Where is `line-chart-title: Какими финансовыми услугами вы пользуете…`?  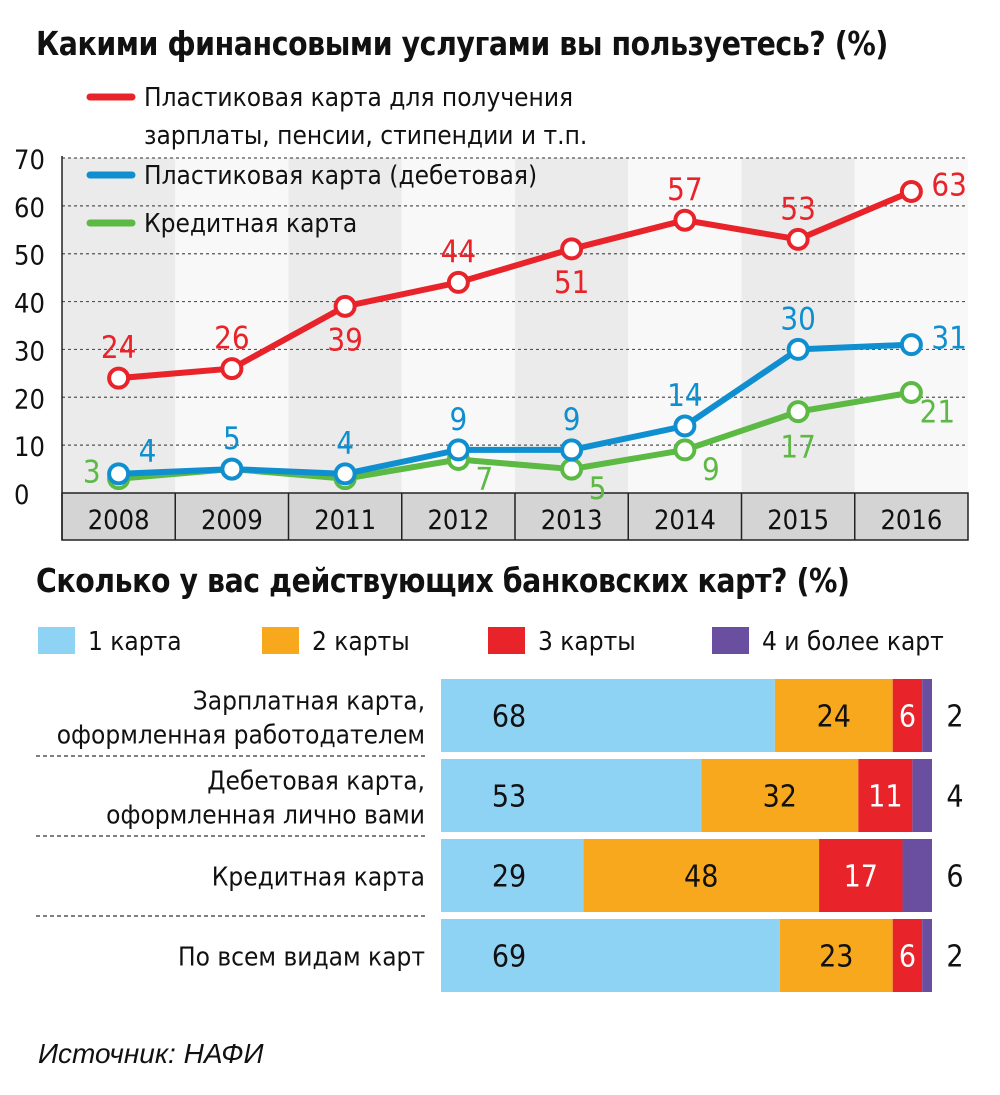
line-chart-title: Какими финансовыми услугами вы пользуете… is located at coordinates (462, 43).